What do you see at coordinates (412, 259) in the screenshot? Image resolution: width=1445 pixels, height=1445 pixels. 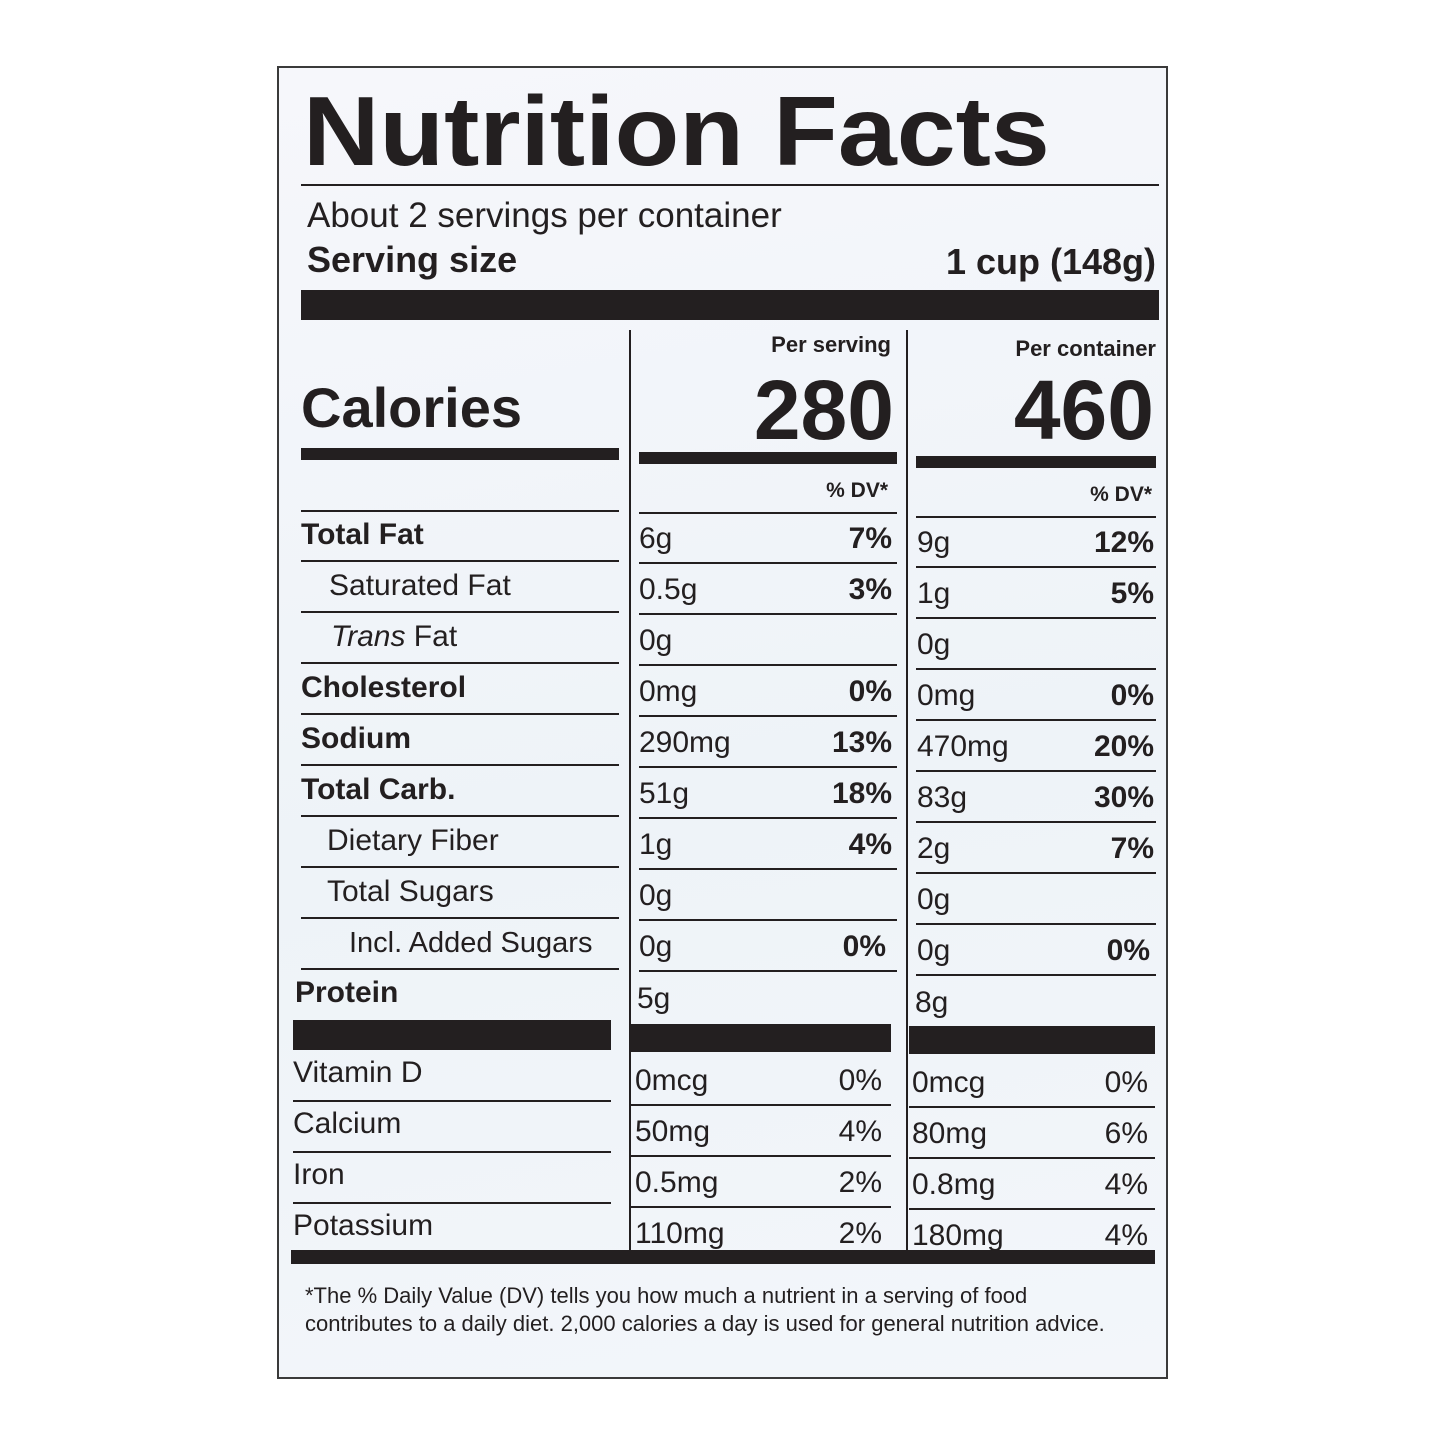 I see `serving-size-label: Serving size` at bounding box center [412, 259].